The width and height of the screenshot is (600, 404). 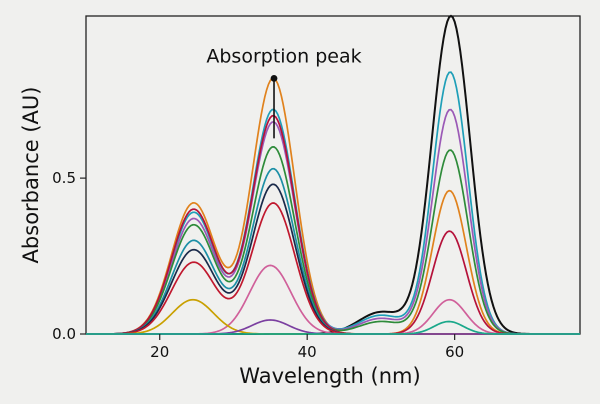 I want to click on y-tick-label: 0.0, so click(x=64, y=334).